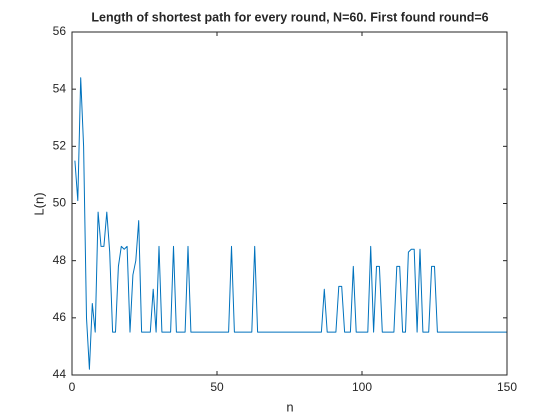 The height and width of the screenshot is (420, 560). Describe the element at coordinates (60, 203) in the screenshot. I see `y-tick-label: 50` at that location.